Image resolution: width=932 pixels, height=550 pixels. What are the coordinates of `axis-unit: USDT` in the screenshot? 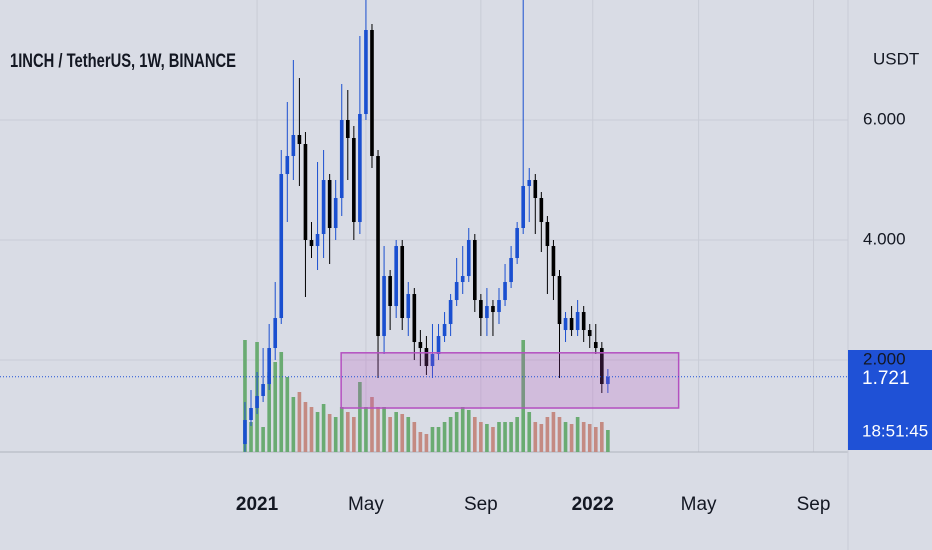 It's located at (896, 58).